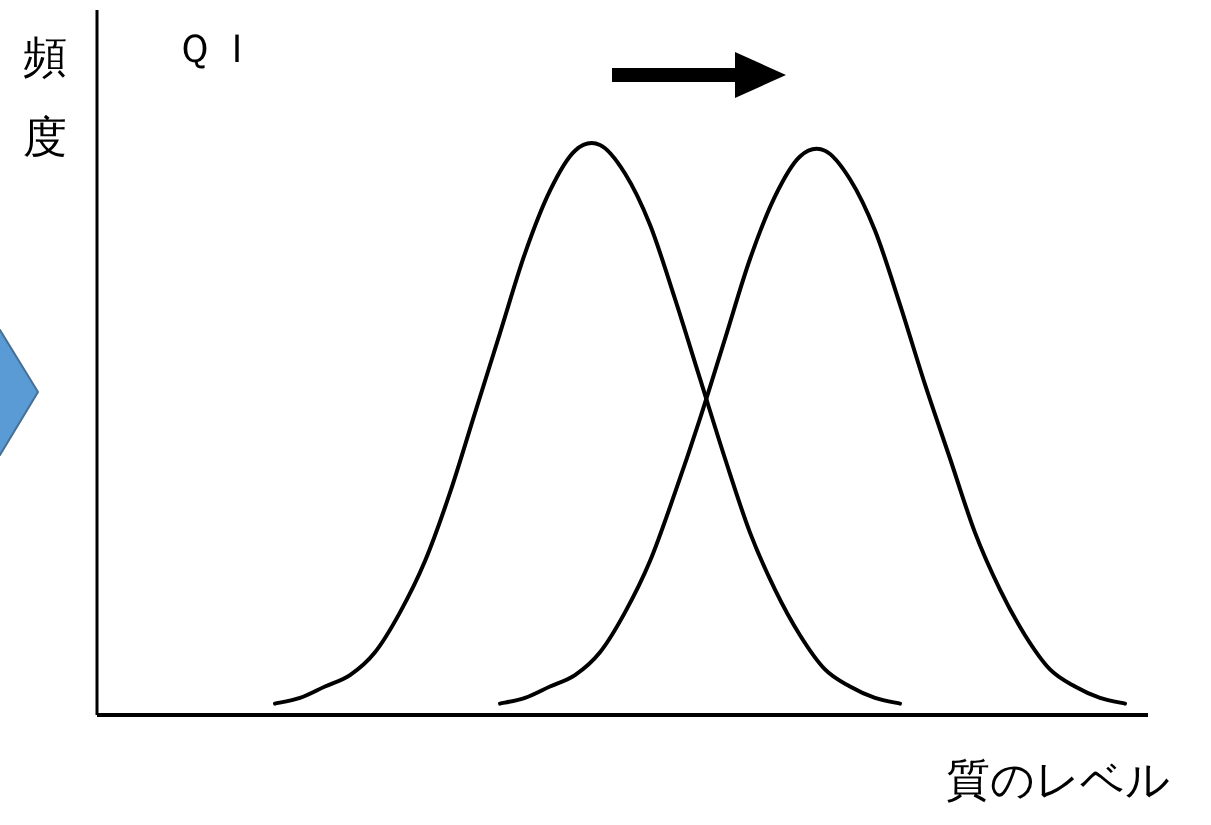 The width and height of the screenshot is (1211, 825). What do you see at coordinates (219, 48) in the screenshot?
I see `chart-title: ＱＩ` at bounding box center [219, 48].